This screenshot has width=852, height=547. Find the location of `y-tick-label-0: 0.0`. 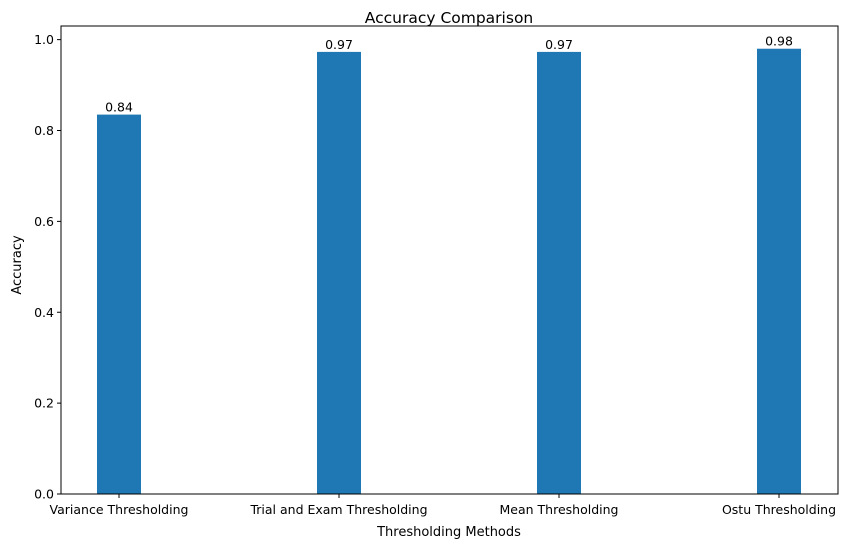

y-tick-label-0: 0.0 is located at coordinates (44, 494).